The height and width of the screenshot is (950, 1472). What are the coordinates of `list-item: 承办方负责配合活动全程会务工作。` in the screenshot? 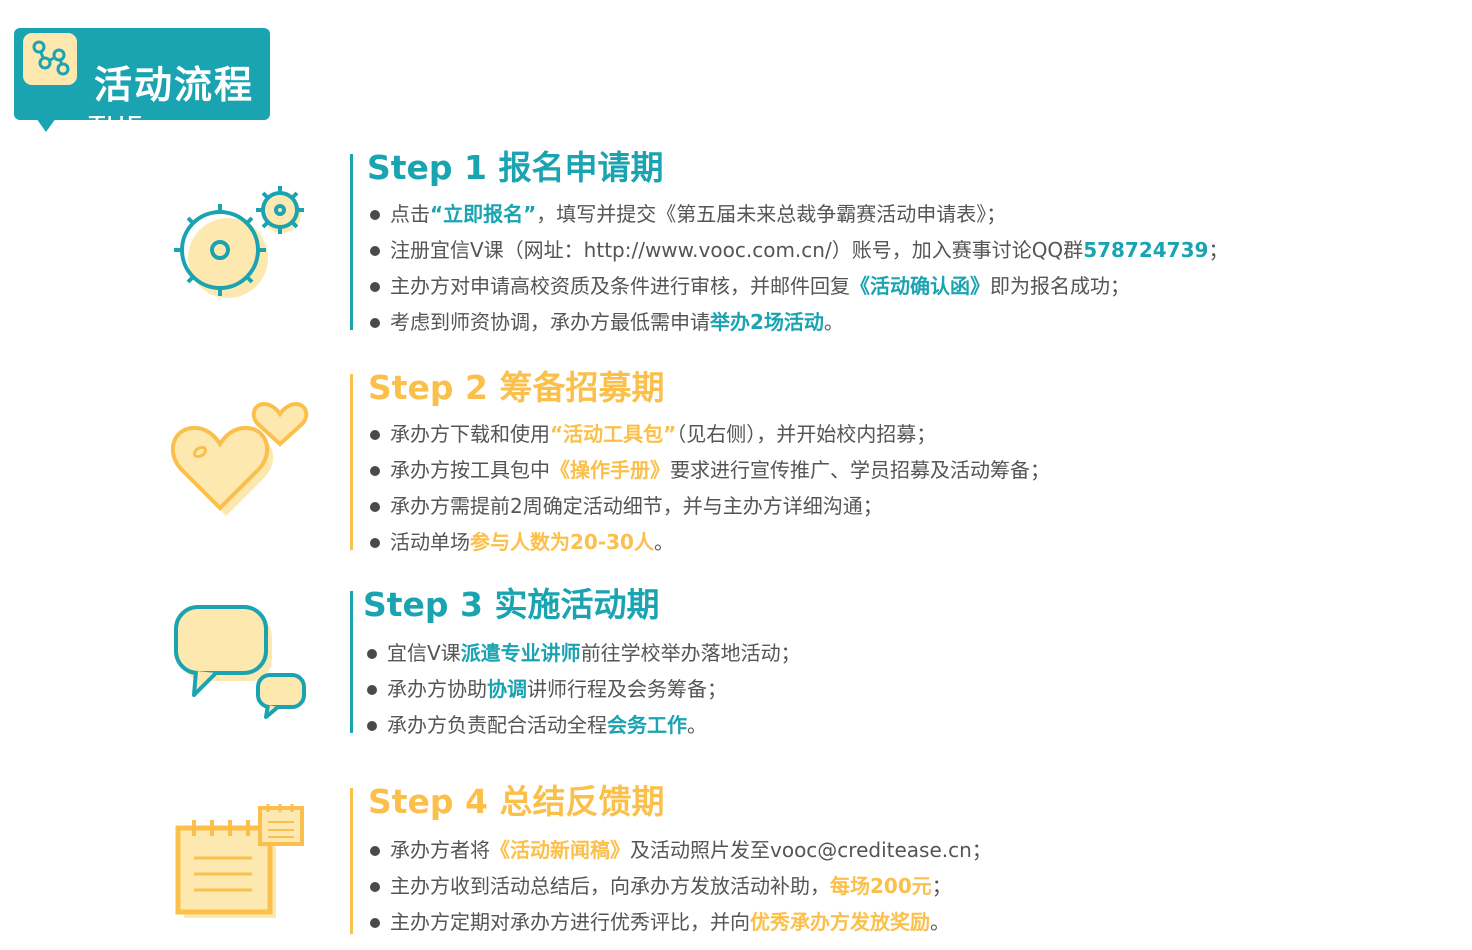 It's located at (584, 725).